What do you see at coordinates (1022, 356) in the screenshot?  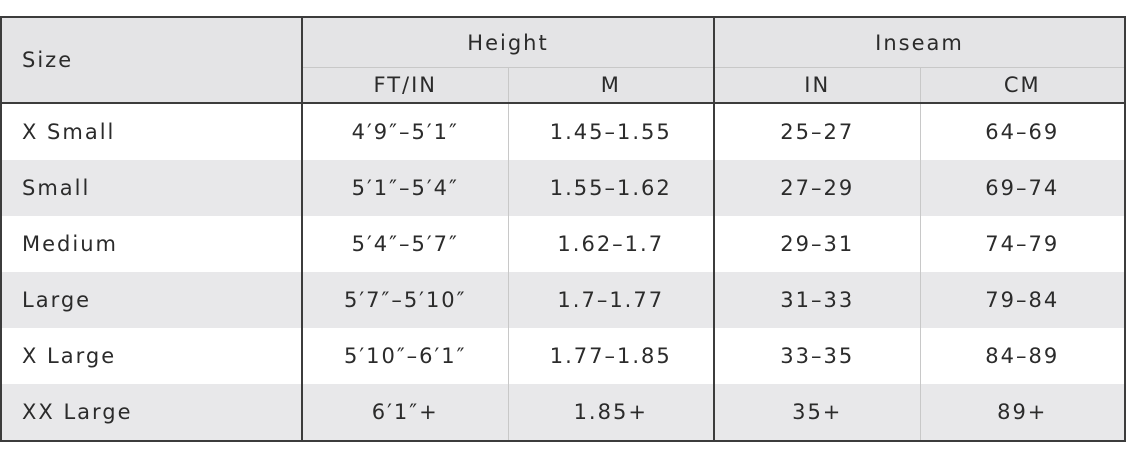 I see `value-cell: 84–89` at bounding box center [1022, 356].